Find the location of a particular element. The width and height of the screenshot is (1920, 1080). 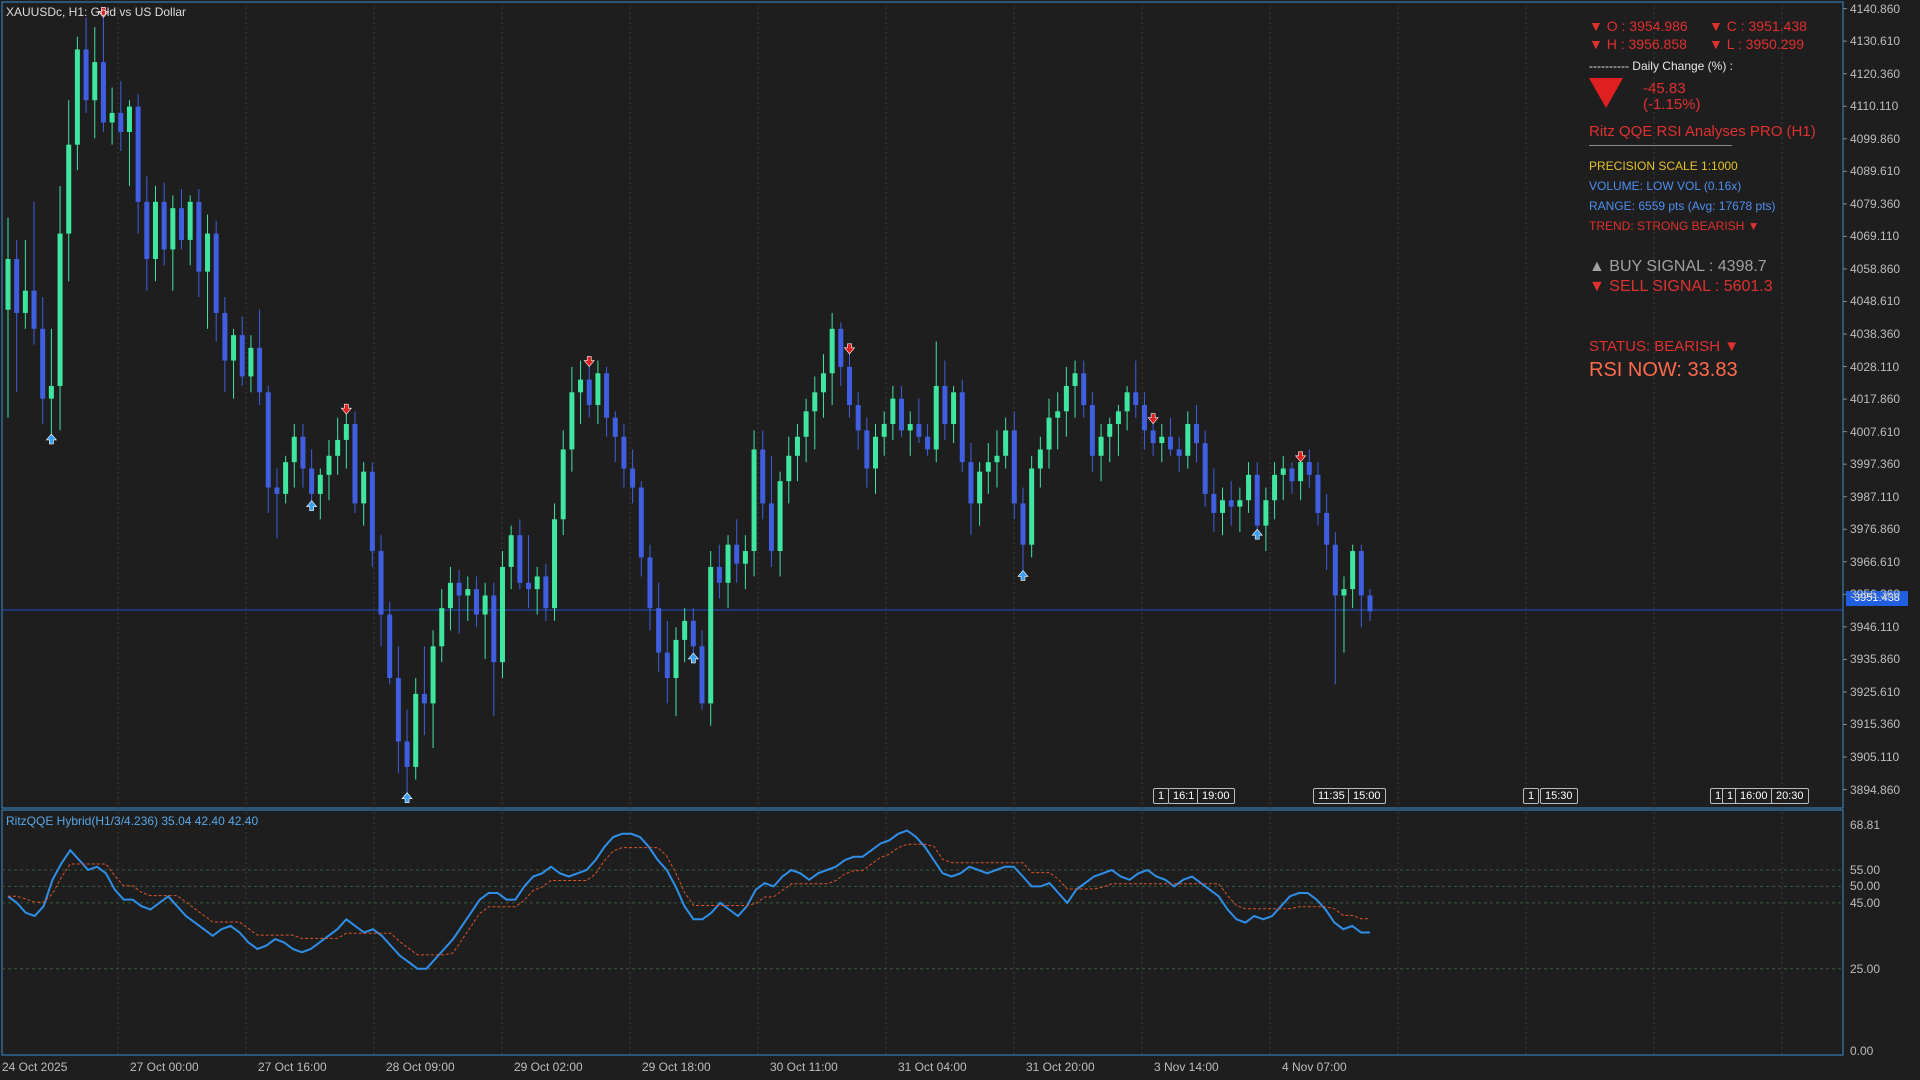

price-axis-tick: 3925.610 is located at coordinates (1875, 691).